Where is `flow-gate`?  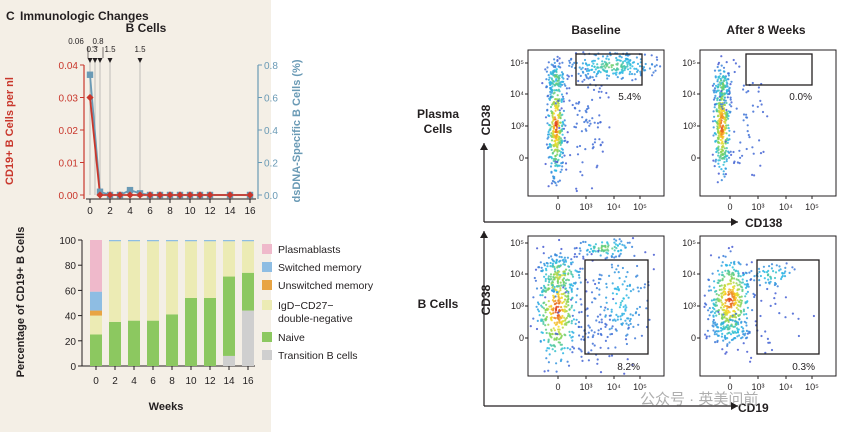
flow-gate is located at coordinates (616, 307).